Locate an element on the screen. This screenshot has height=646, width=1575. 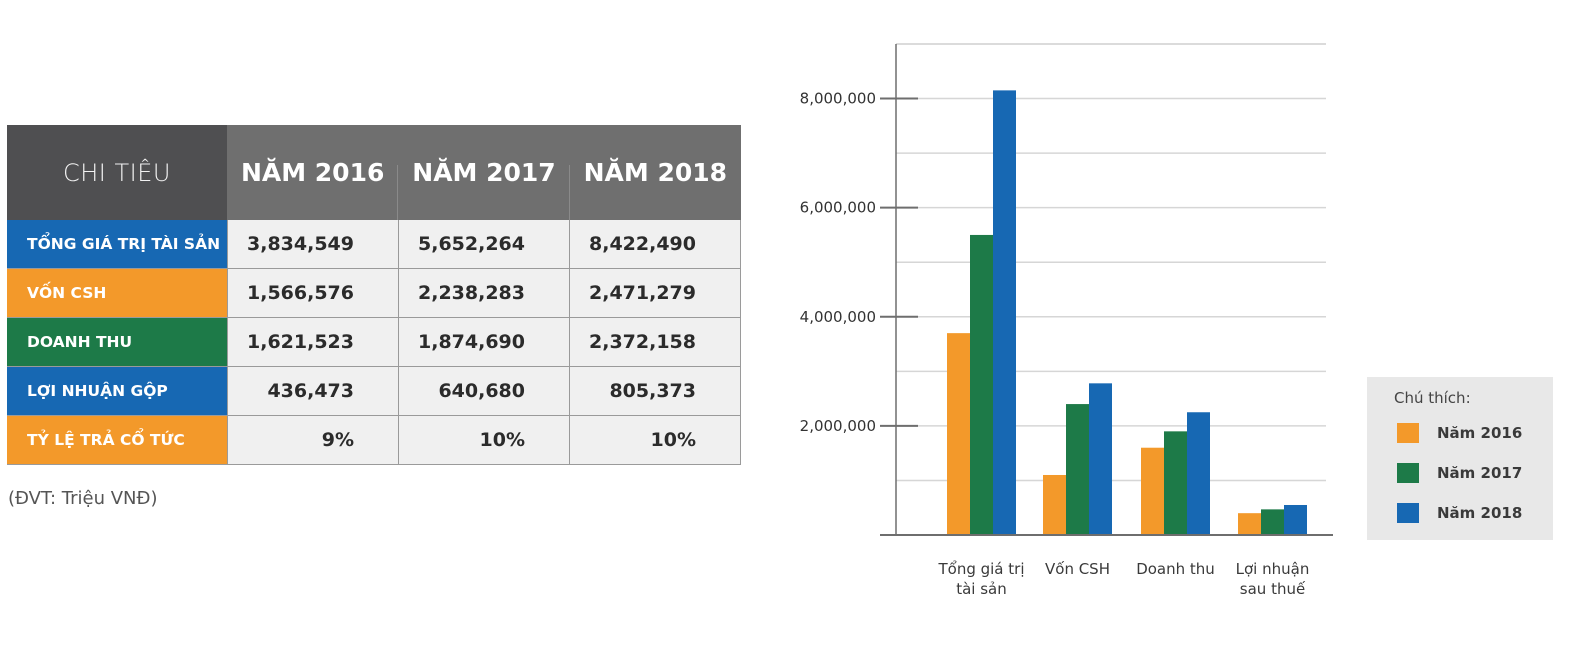
y-tick-label: 6,000,000 is located at coordinates (838, 208).